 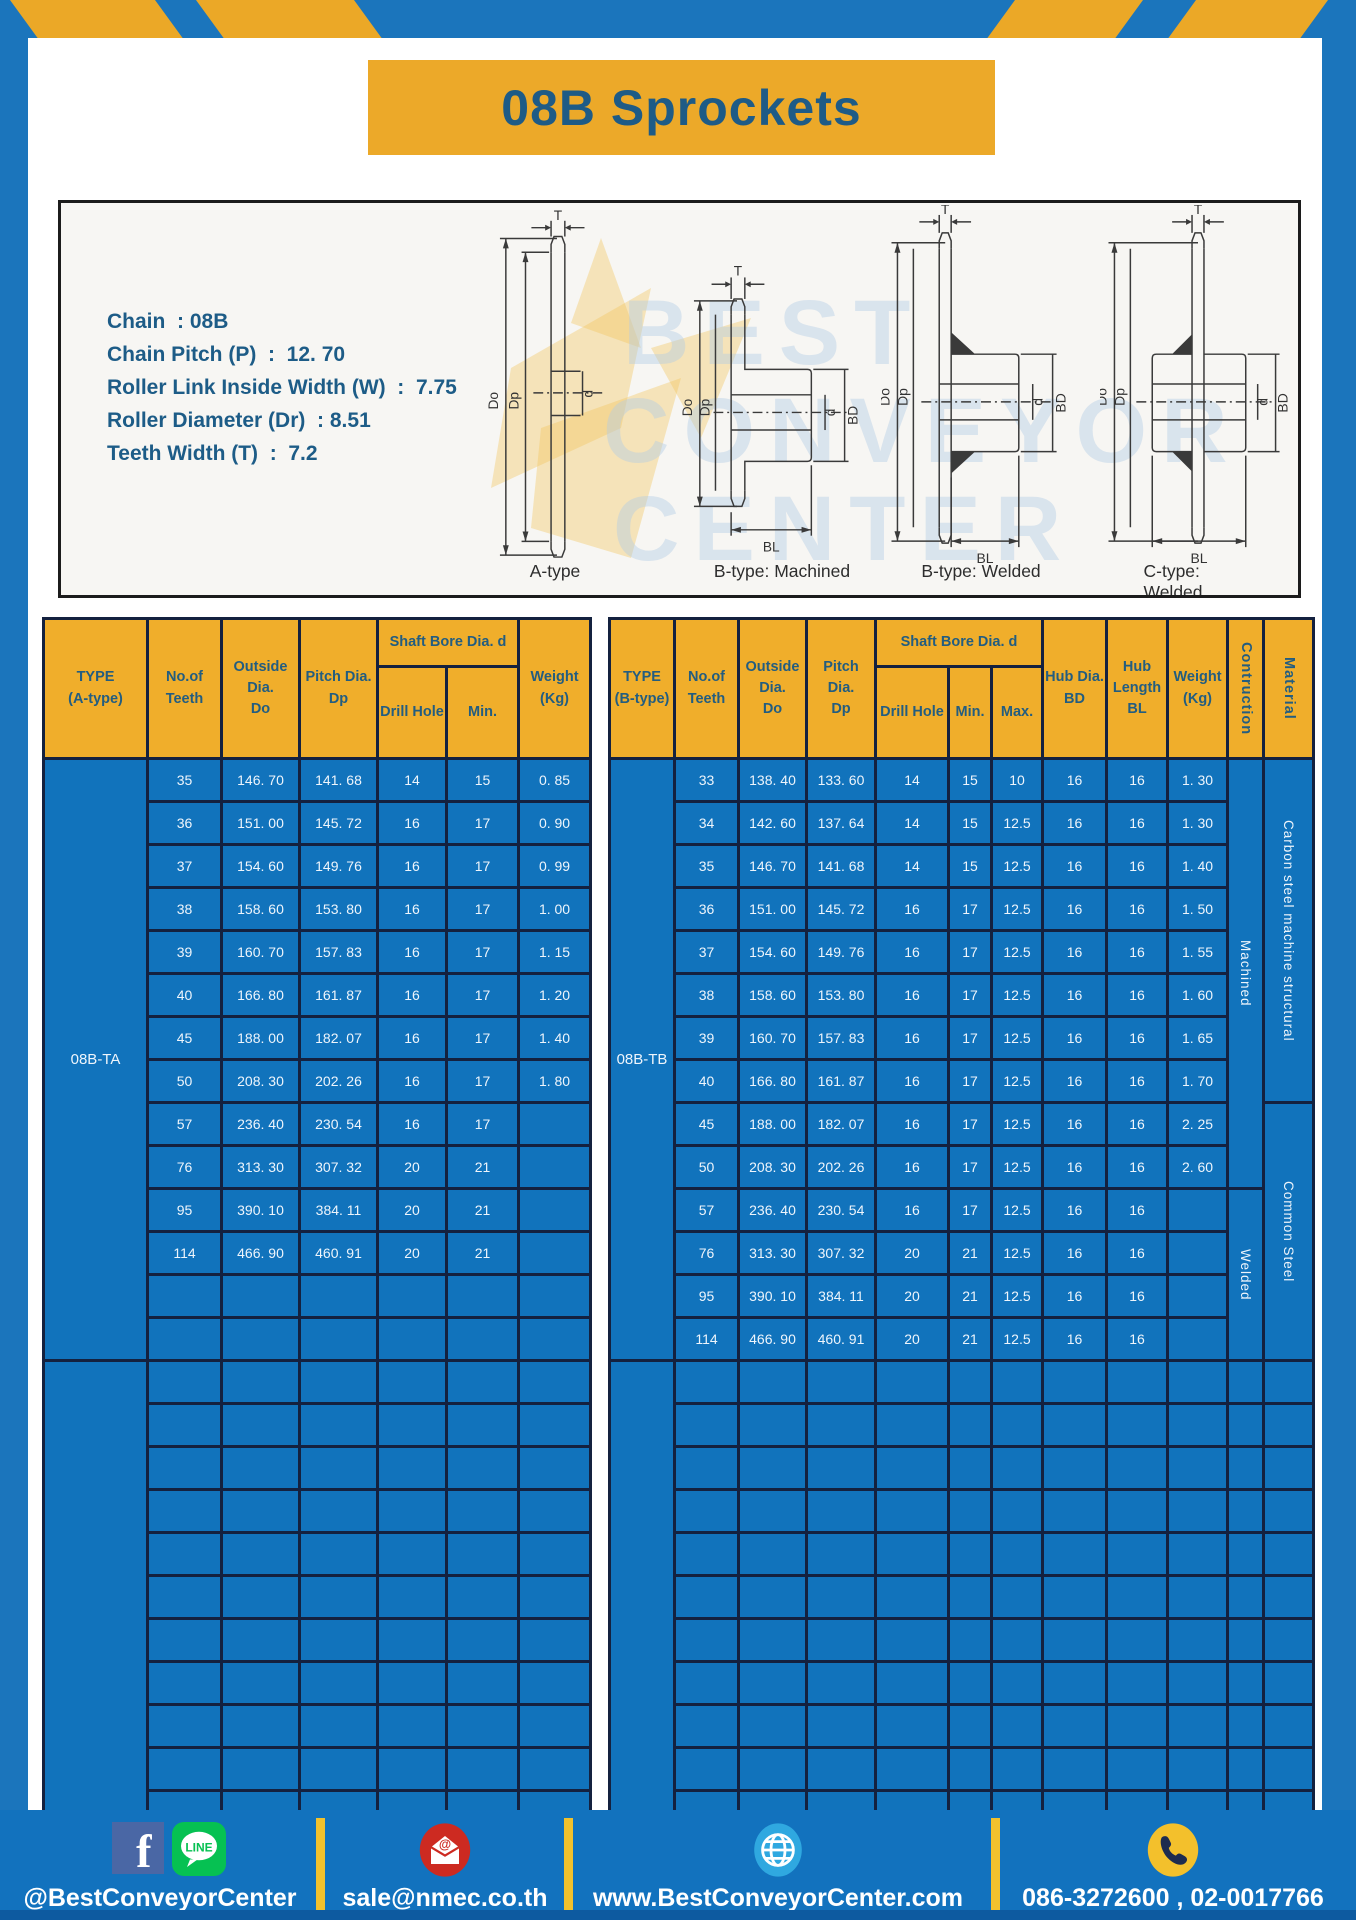 What do you see at coordinates (1246, 1274) in the screenshot?
I see `construction-cell: Welded` at bounding box center [1246, 1274].